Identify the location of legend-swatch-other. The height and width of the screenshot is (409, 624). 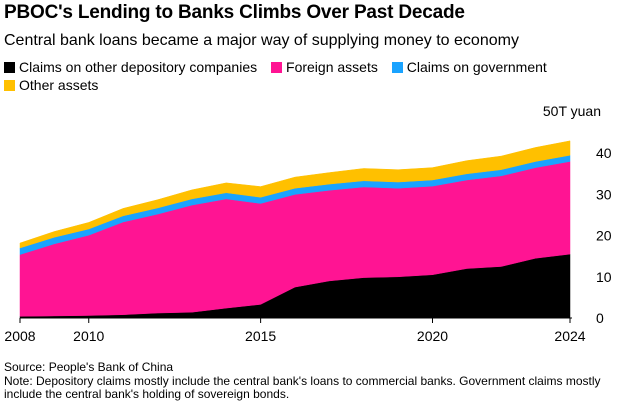
(9, 85).